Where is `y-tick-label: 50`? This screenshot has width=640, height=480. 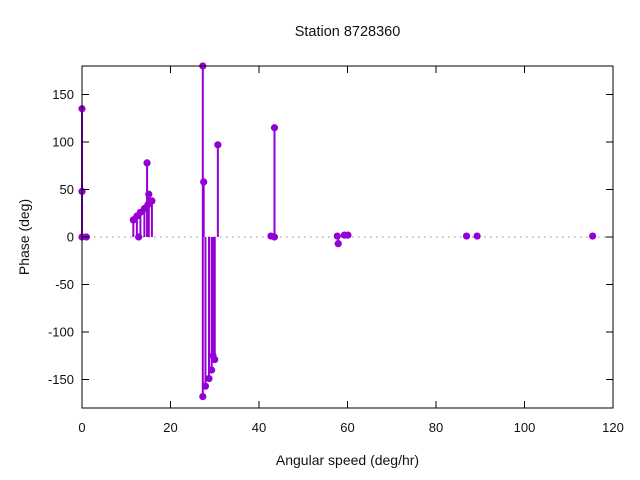 y-tick-label: 50 is located at coordinates (67, 189).